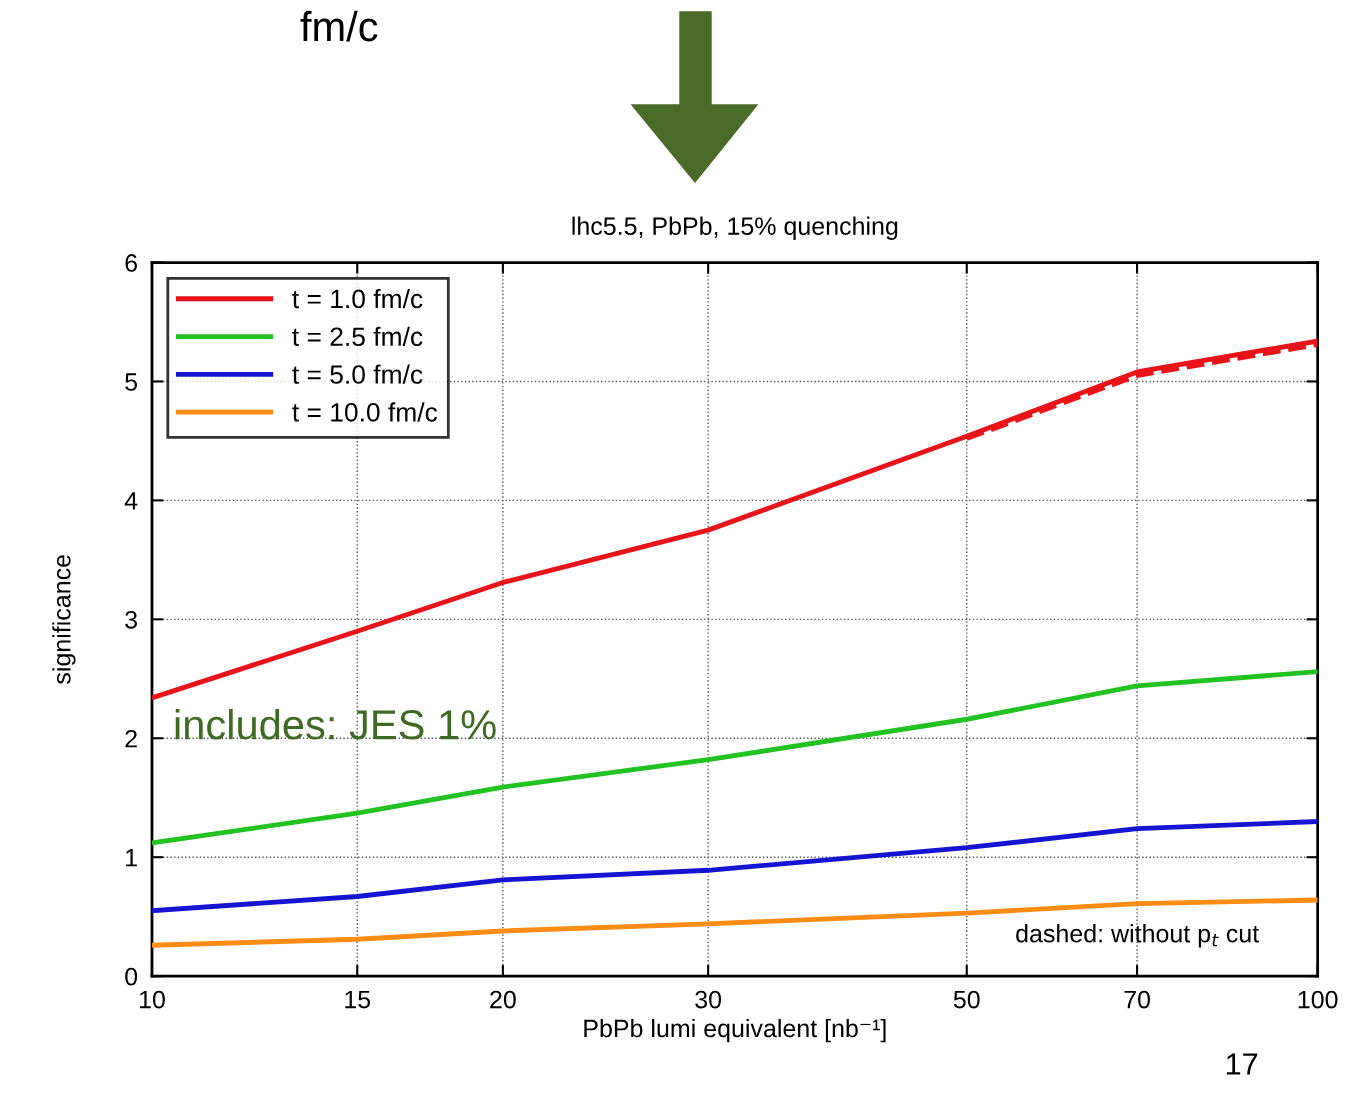 Image resolution: width=1357 pixels, height=1103 pixels. What do you see at coordinates (1318, 999) in the screenshot?
I see `x-tick-label: 100` at bounding box center [1318, 999].